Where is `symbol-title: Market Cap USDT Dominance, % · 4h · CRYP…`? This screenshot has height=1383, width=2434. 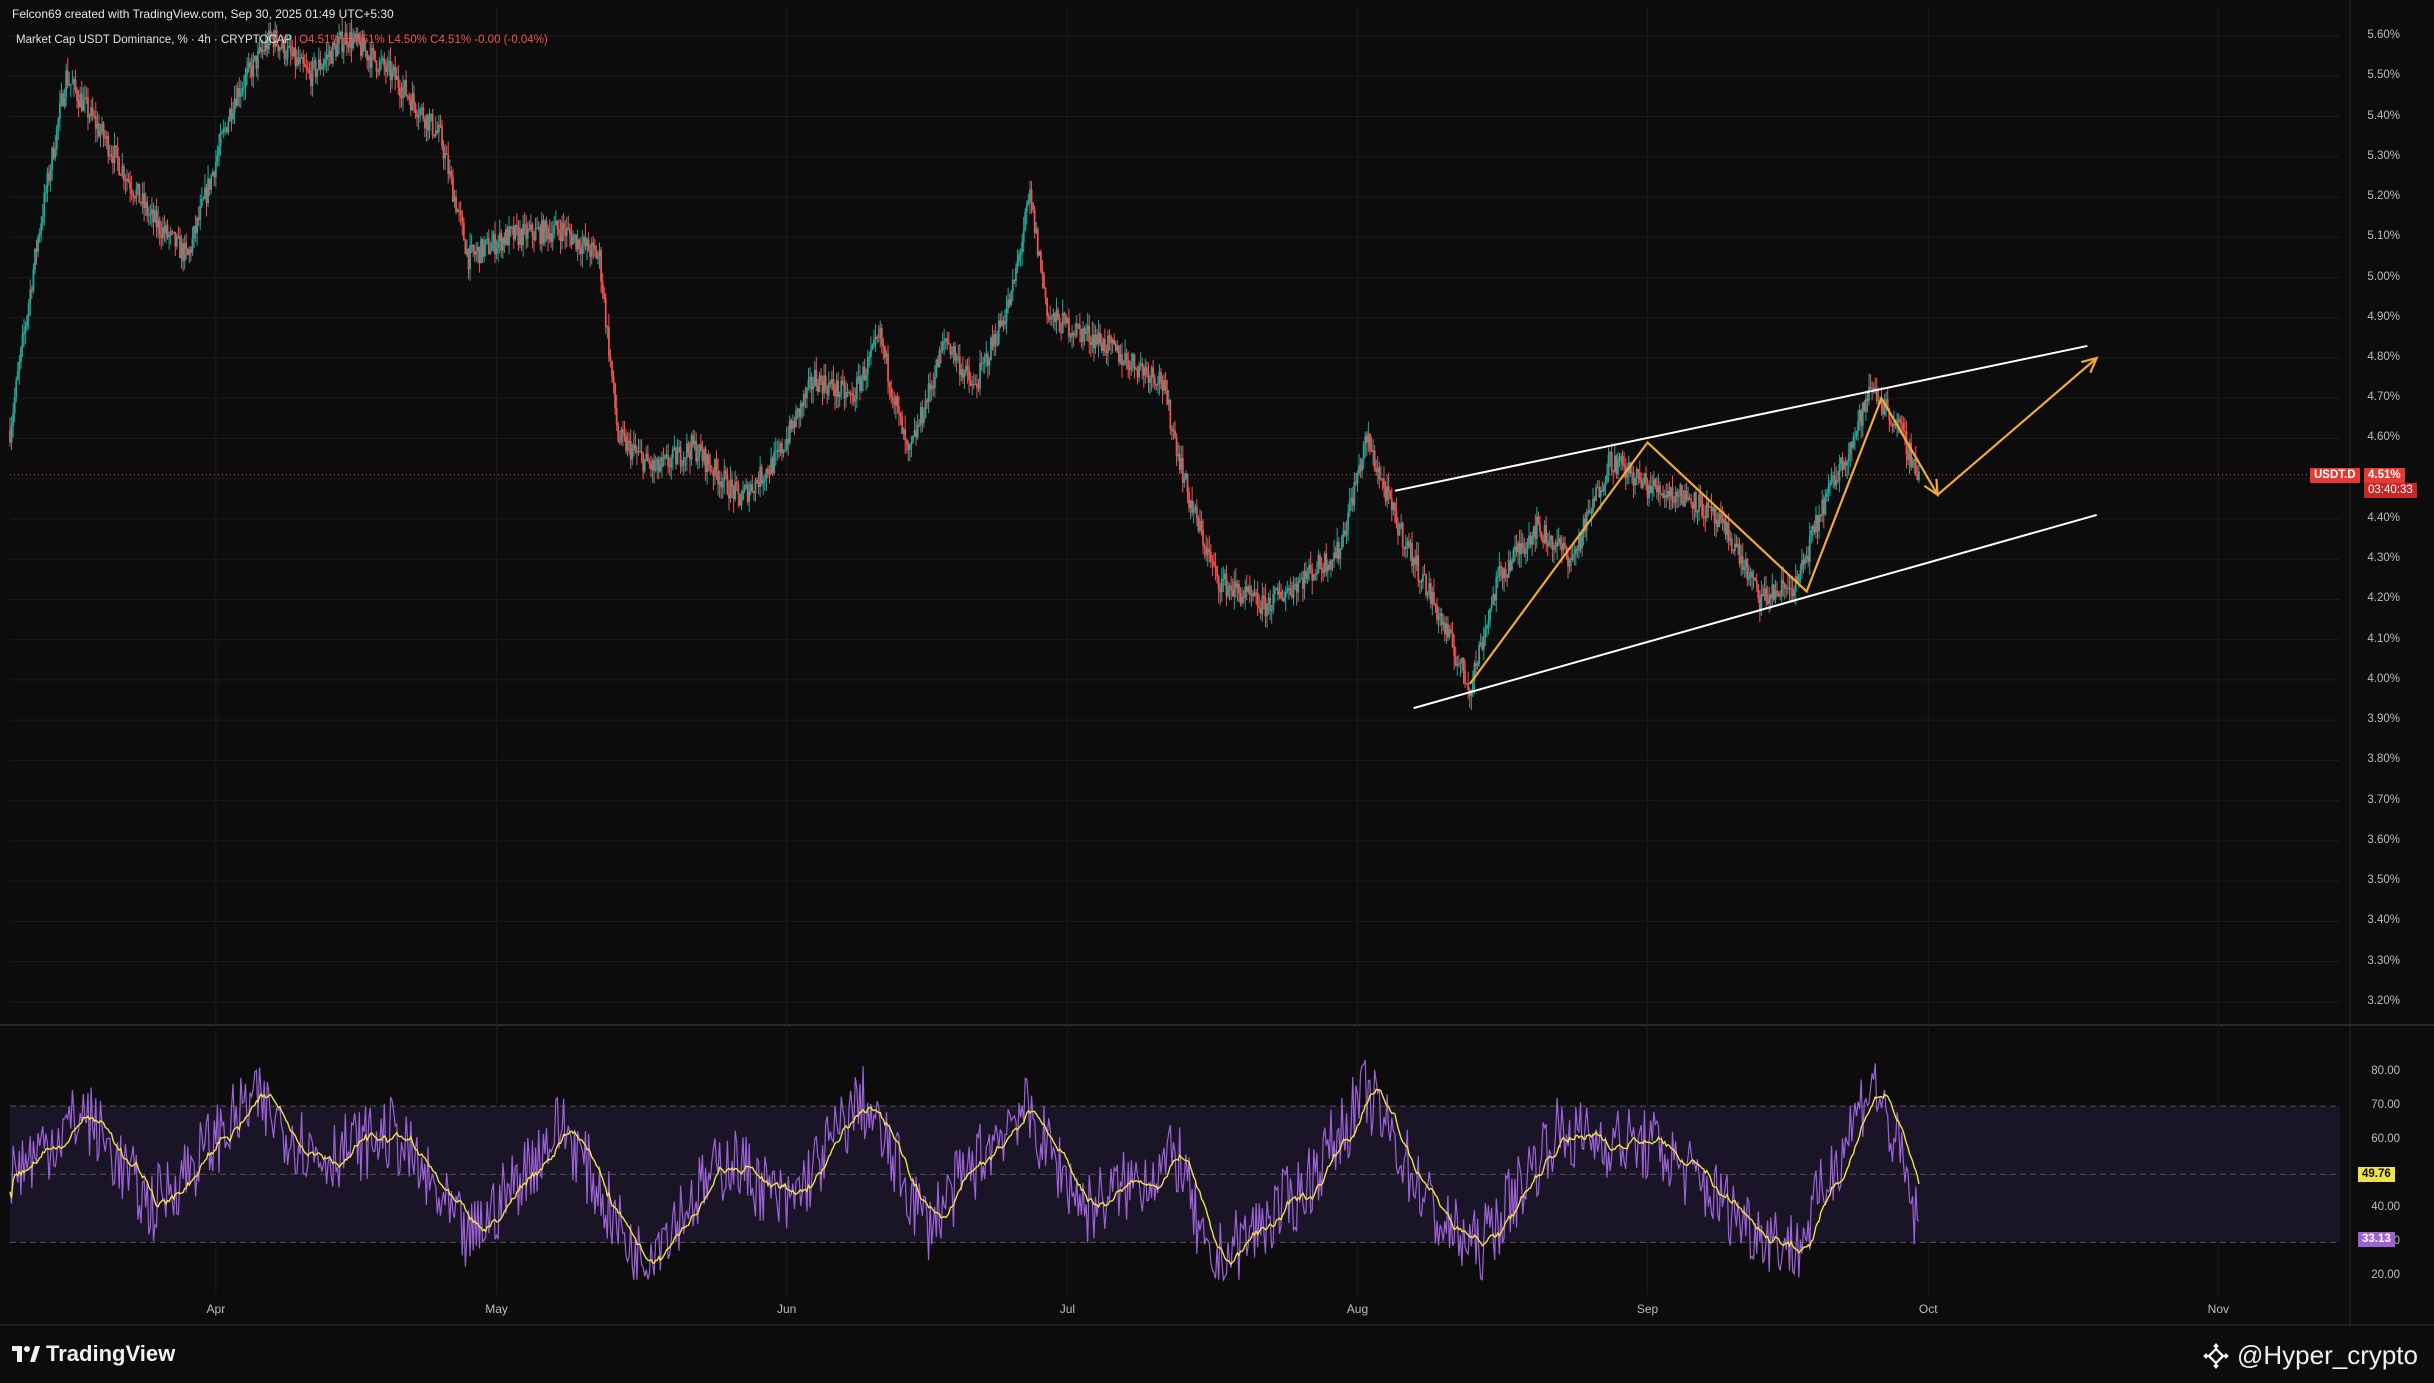 symbol-title: Market Cap USDT Dominance, % · 4h · CRYP… is located at coordinates (154, 40).